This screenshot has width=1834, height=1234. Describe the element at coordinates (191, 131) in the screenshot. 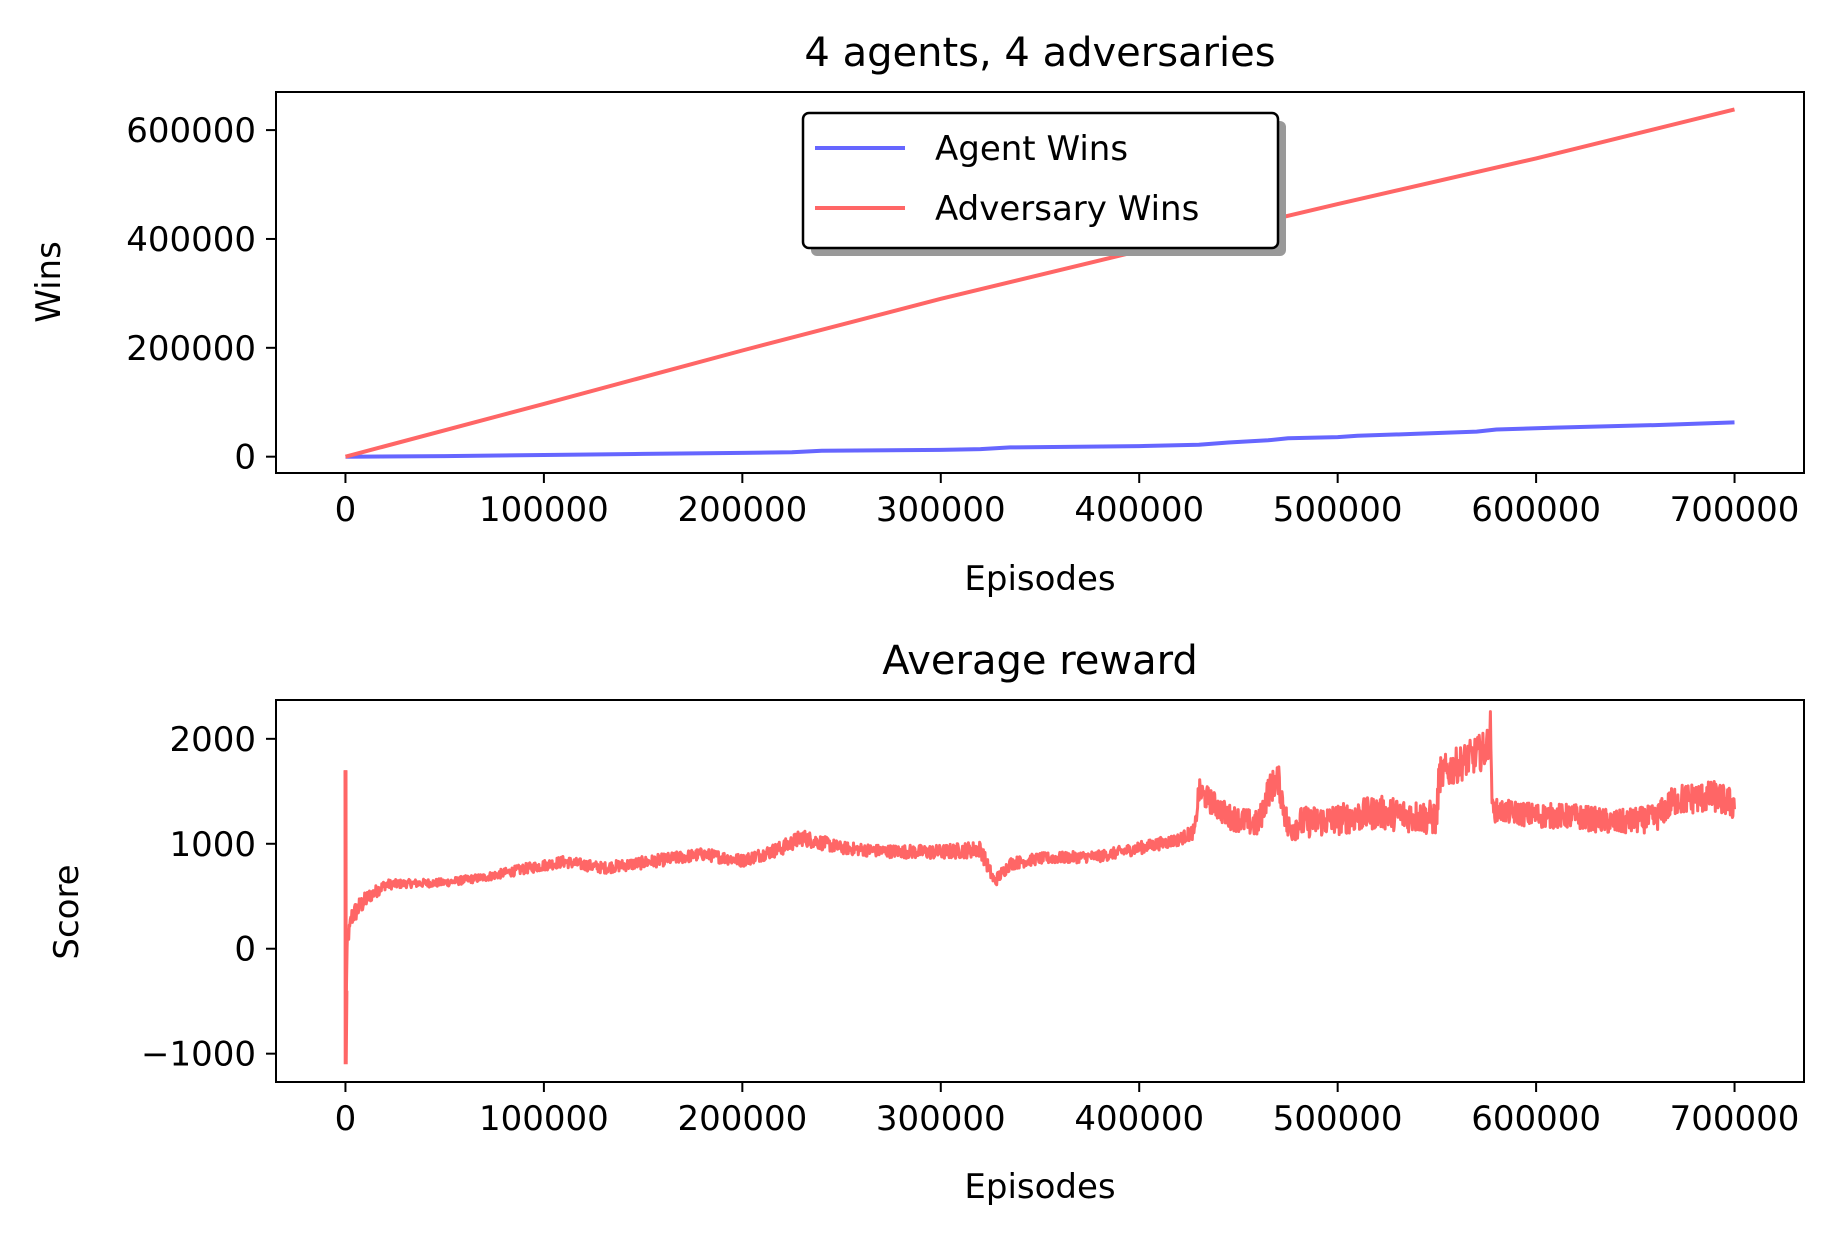

I see `y-tick-label: 600000` at that location.